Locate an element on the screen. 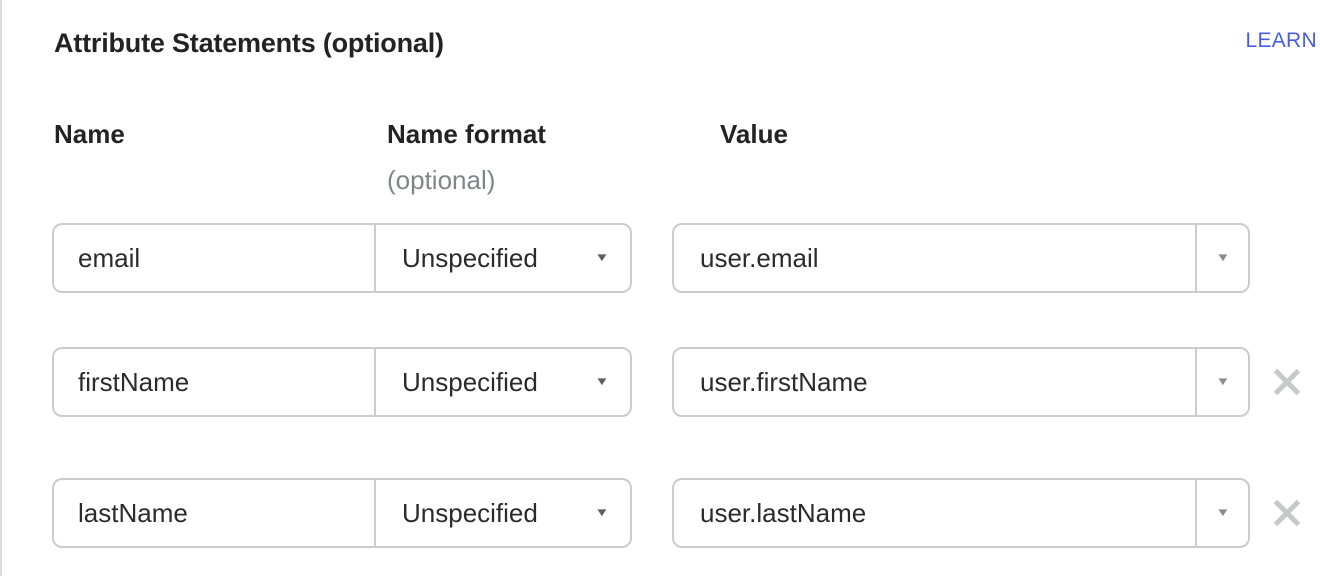 Image resolution: width=1320 pixels, height=576 pixels. column-header-value: Value is located at coordinates (754, 134).